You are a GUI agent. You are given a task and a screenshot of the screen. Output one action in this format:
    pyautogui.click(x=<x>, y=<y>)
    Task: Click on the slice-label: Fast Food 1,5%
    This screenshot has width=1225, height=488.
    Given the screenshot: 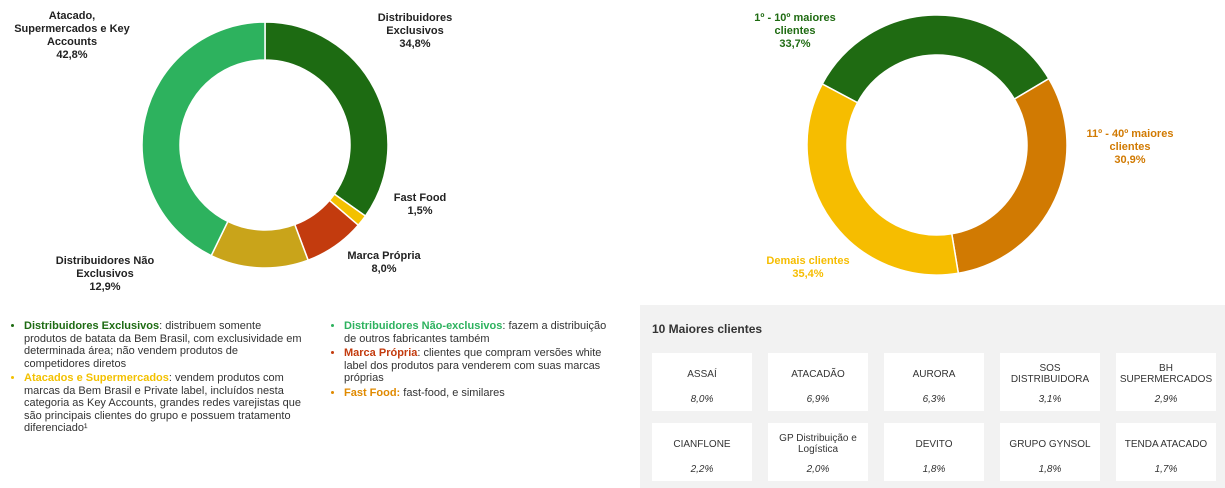 What is the action you would take?
    pyautogui.click(x=420, y=205)
    